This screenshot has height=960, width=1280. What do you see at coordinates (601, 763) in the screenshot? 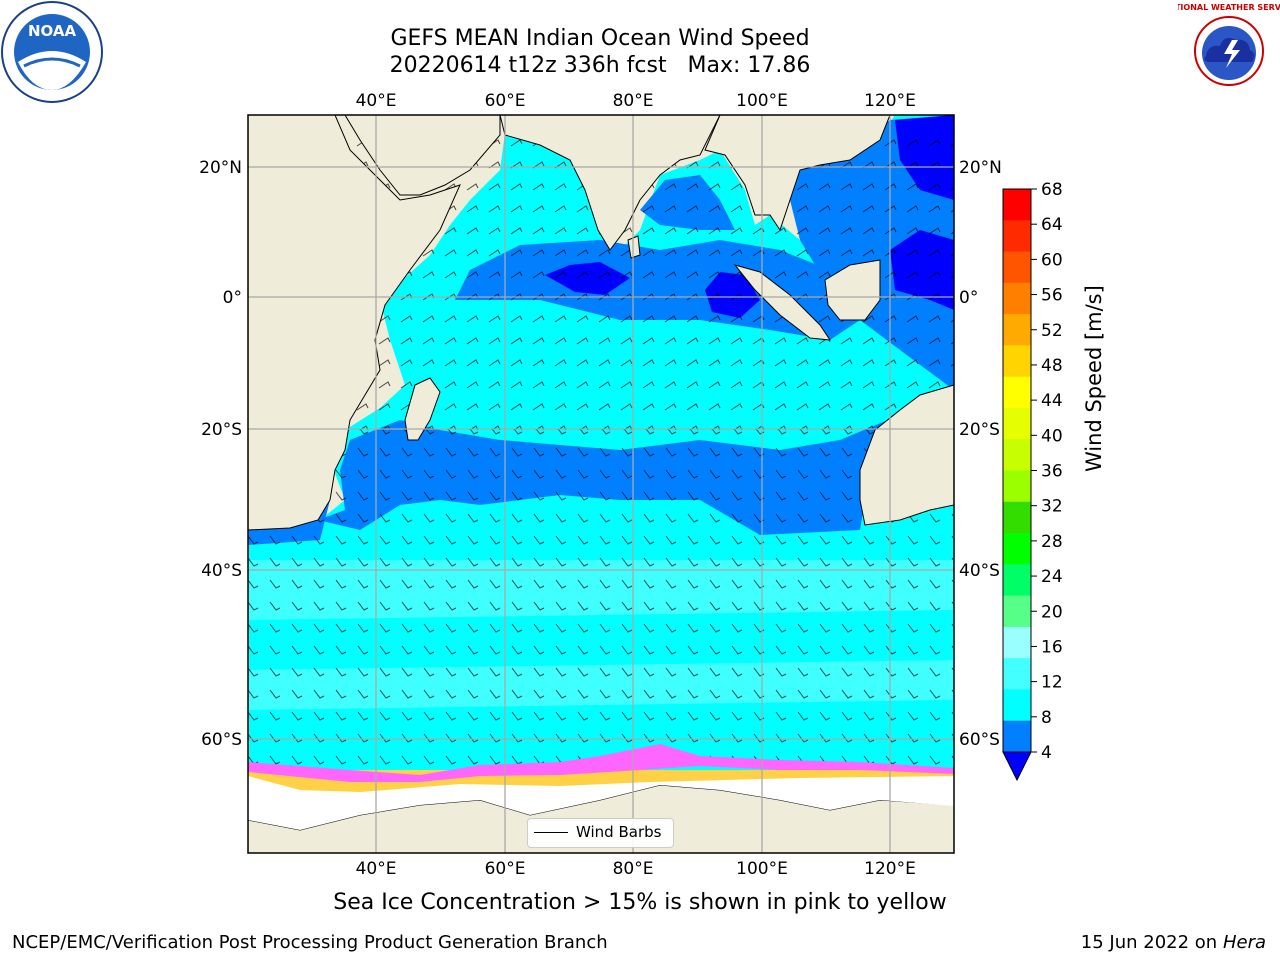
I see `sea-ice-pink` at bounding box center [601, 763].